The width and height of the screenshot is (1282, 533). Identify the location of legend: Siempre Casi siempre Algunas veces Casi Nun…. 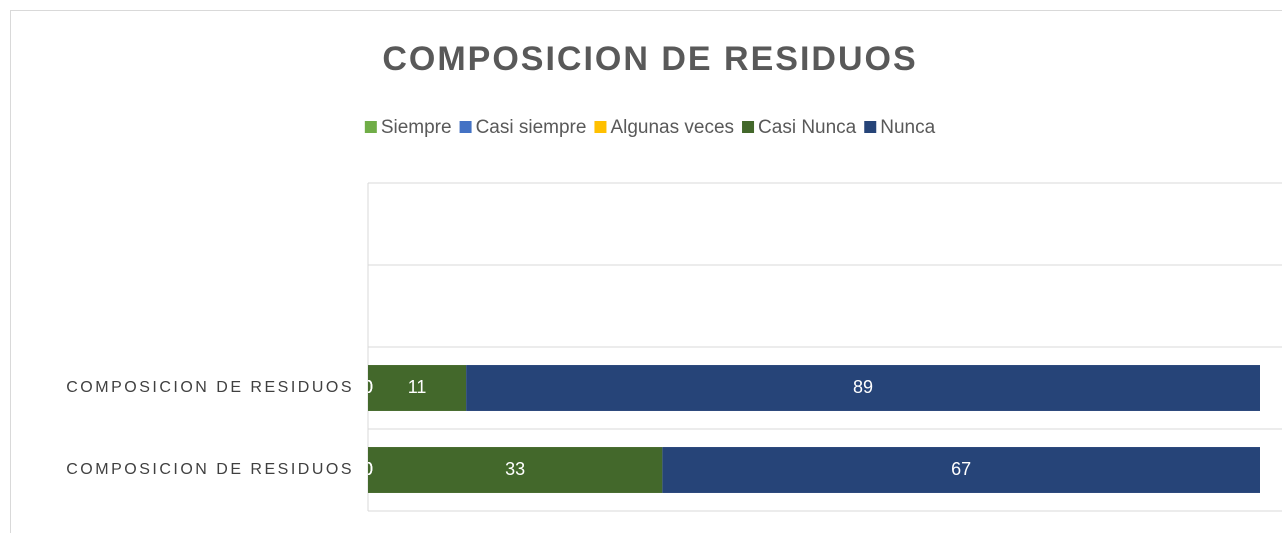
(650, 127).